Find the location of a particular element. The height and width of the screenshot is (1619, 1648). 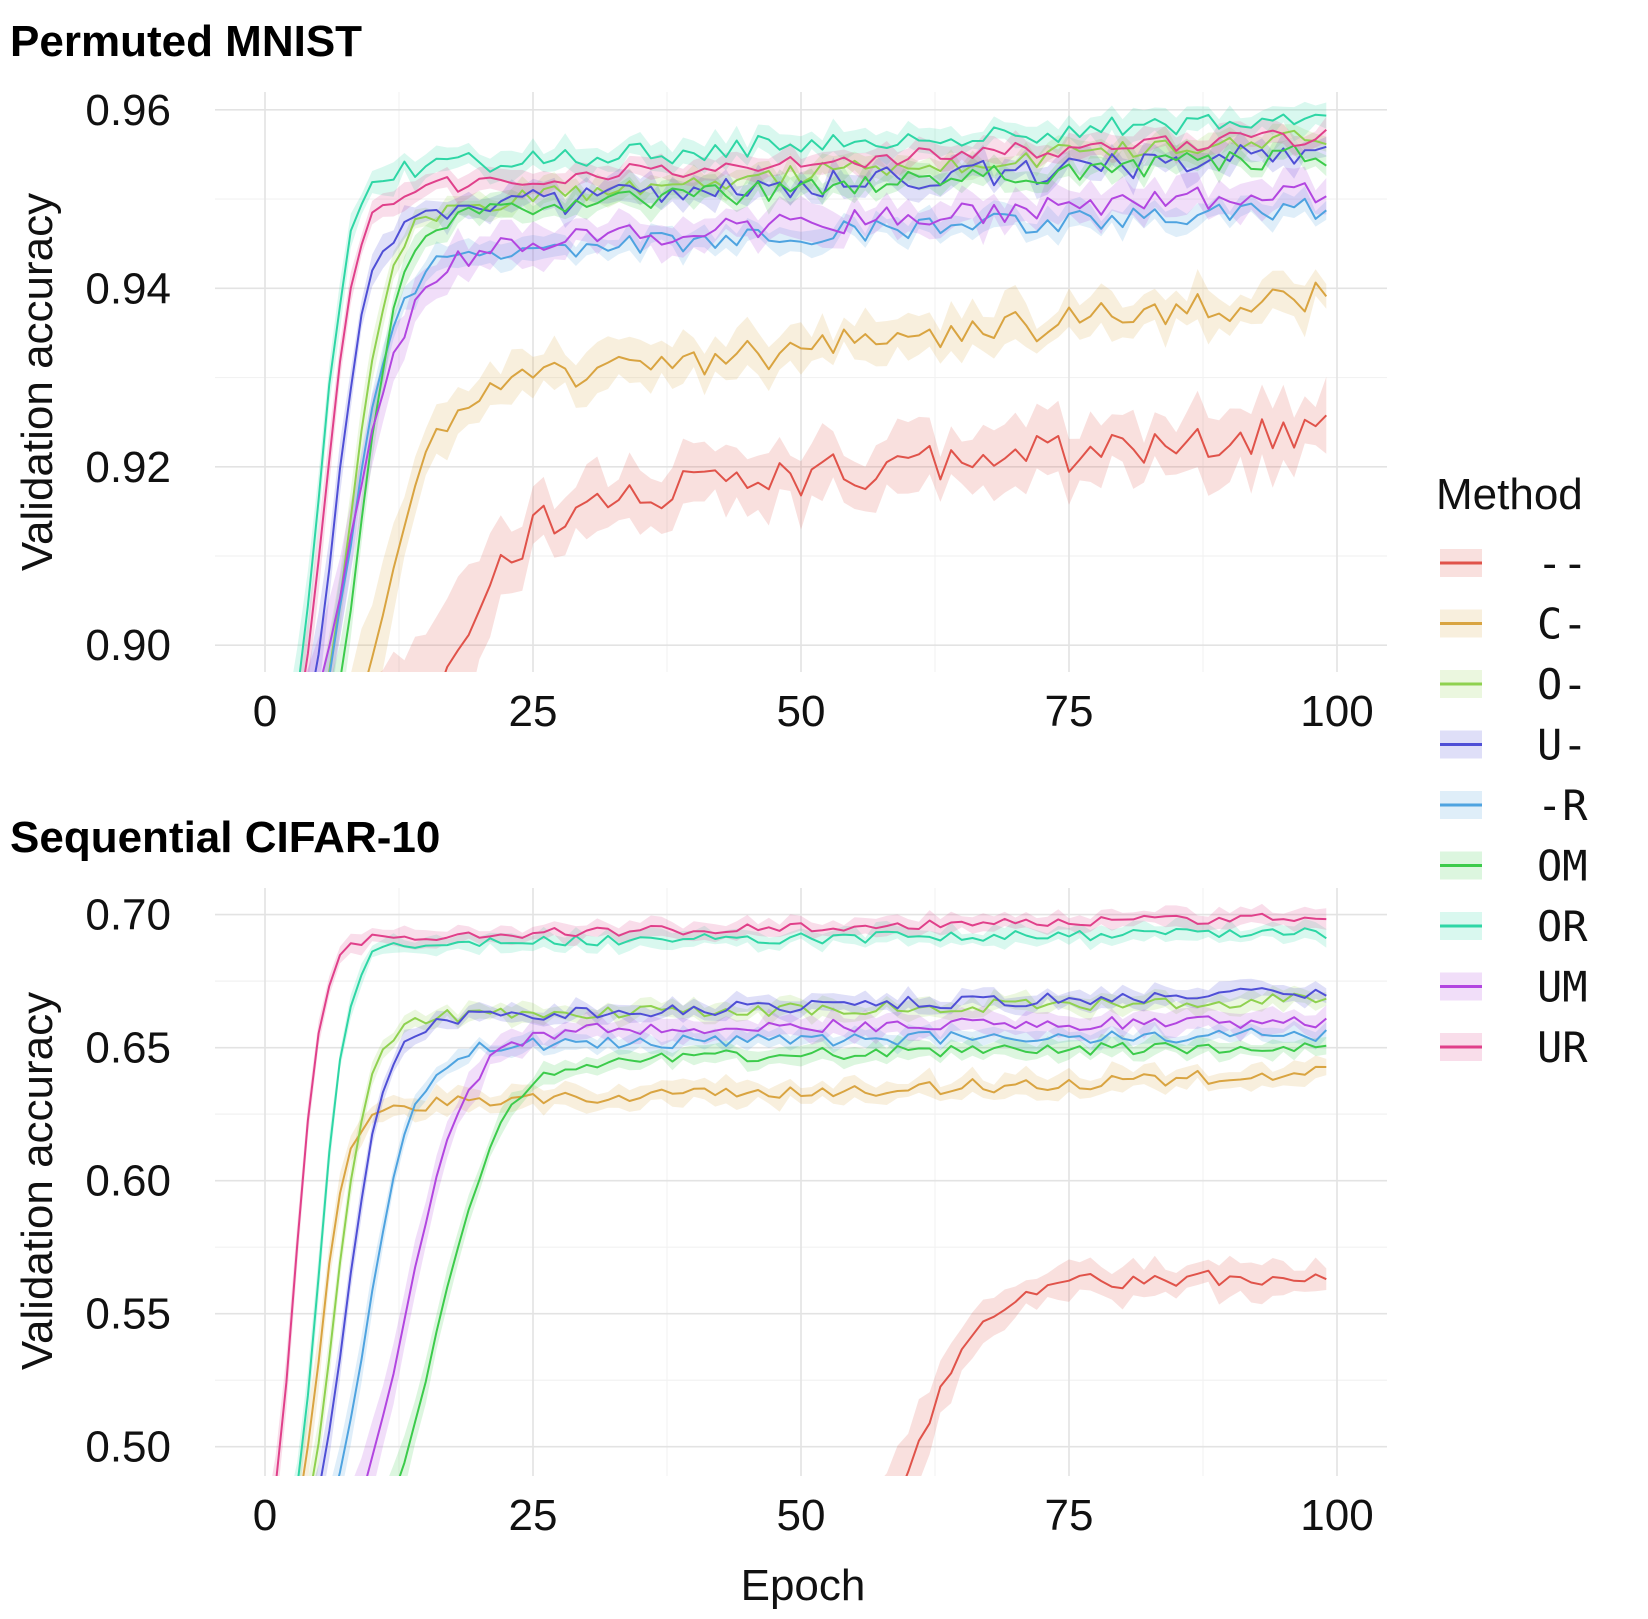

legend-label: O- is located at coordinates (1562, 684).